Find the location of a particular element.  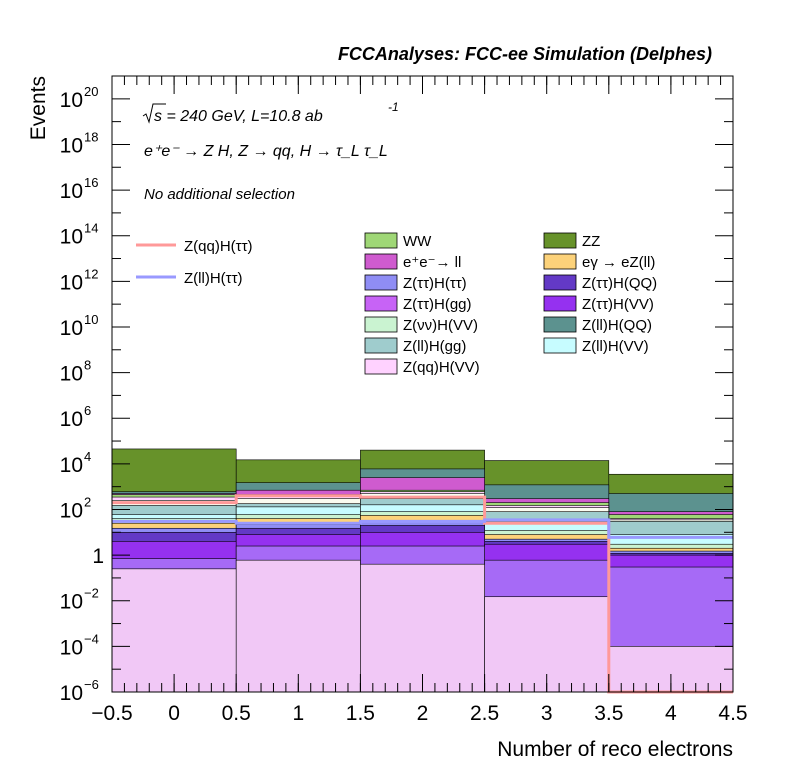

selection-annotation: No additional selection is located at coordinates (219, 194).